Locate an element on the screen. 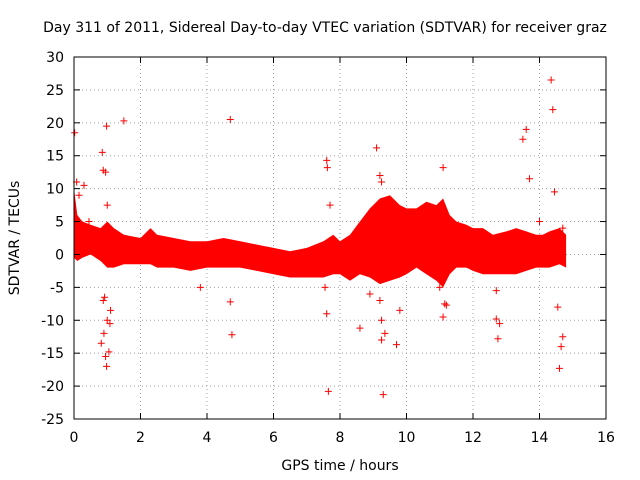  y-tick-label: -20 is located at coordinates (52, 387).